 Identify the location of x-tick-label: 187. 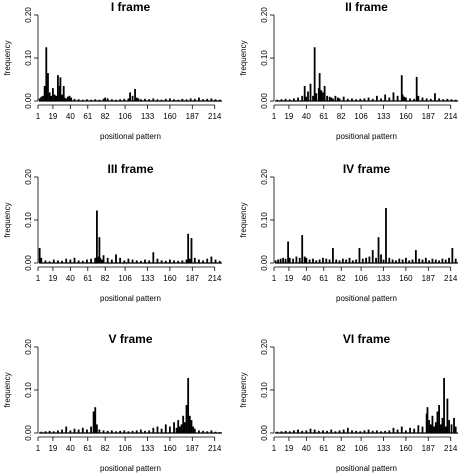
(193, 278).